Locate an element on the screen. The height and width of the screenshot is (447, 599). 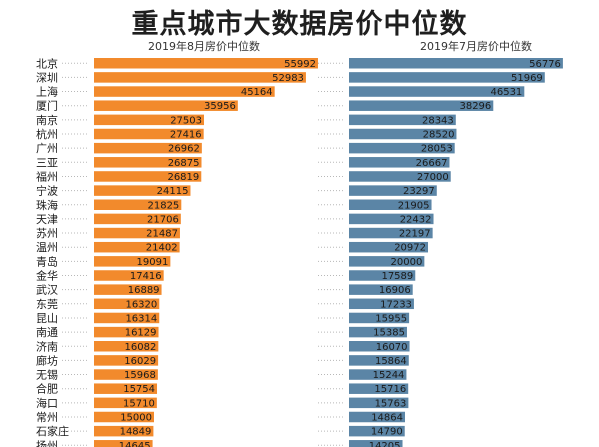
city-label: 扬州 is located at coordinates (47, 442).